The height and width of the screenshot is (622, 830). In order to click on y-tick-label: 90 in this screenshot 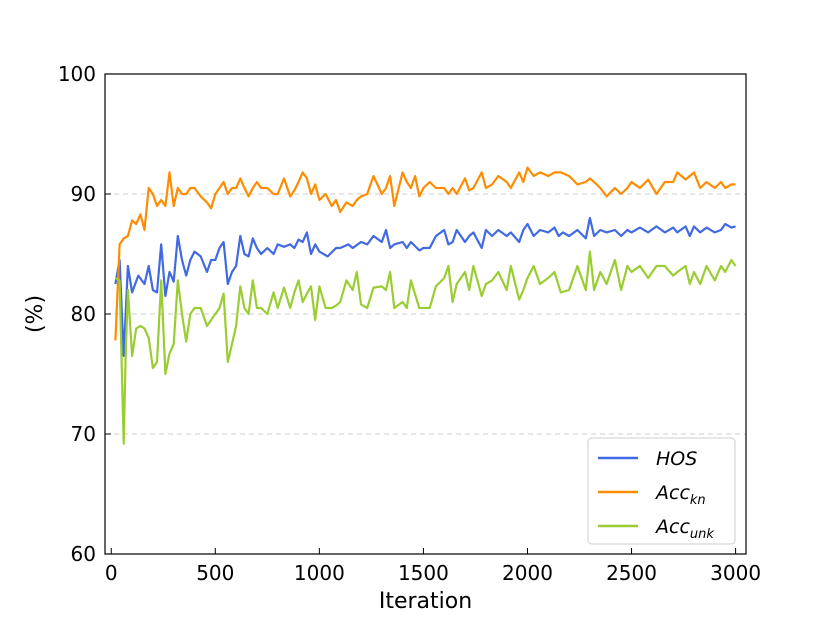, I will do `click(83, 194)`.